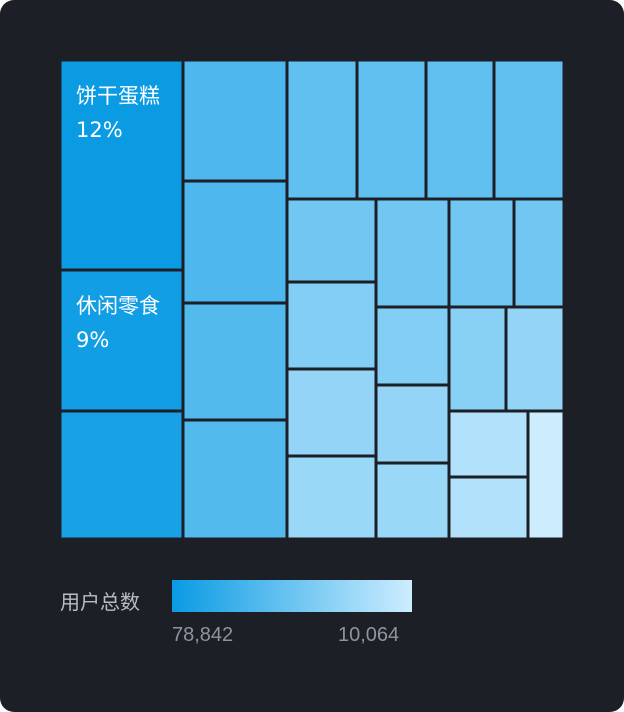  I want to click on legend-gradient-bar, so click(292, 596).